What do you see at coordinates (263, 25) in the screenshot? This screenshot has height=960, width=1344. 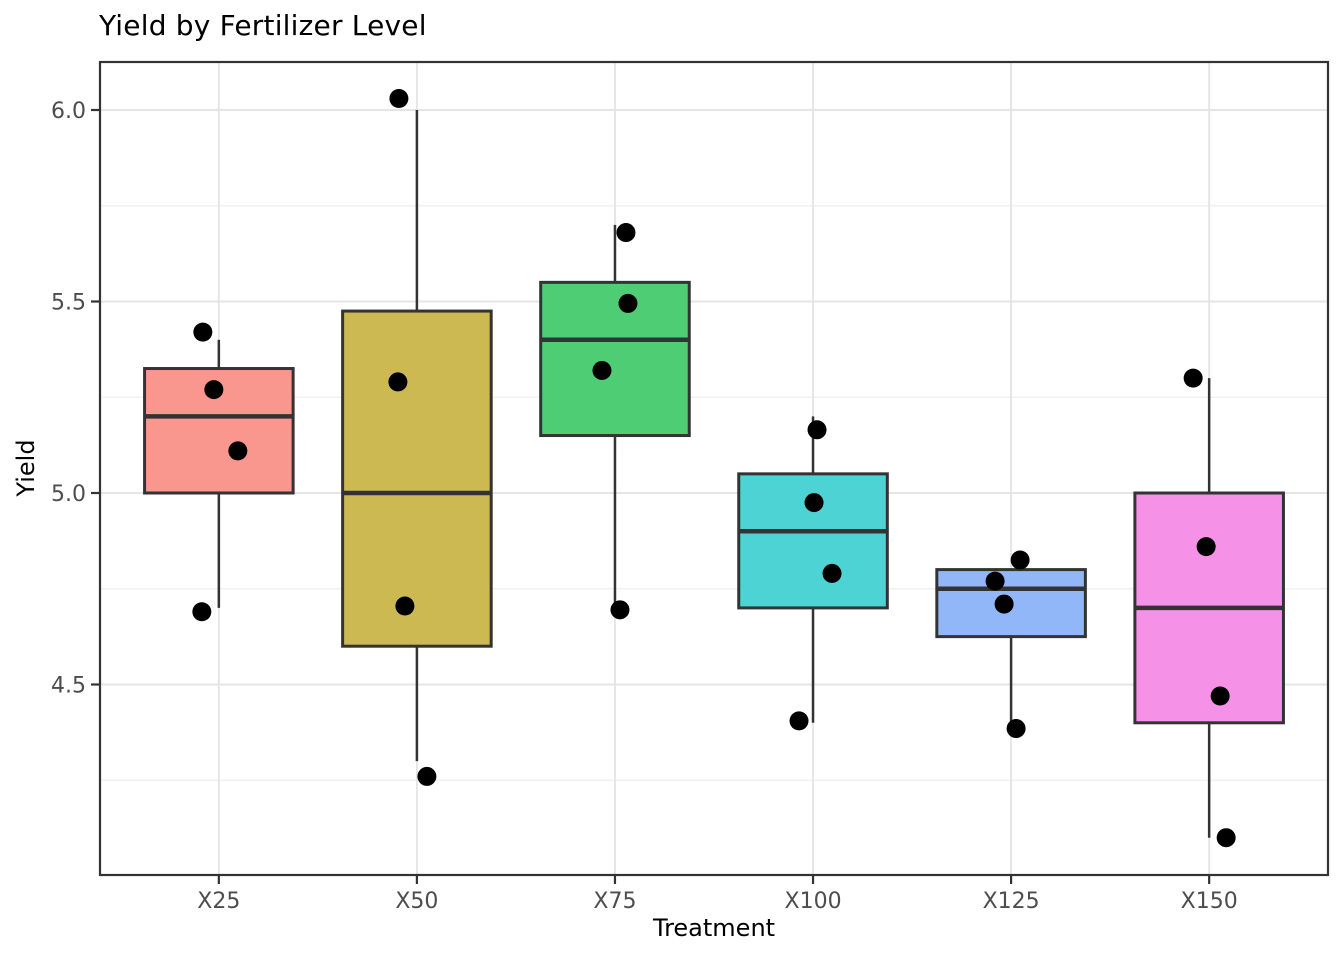 I see `chart-title: Yield by Fertilizer Level` at bounding box center [263, 25].